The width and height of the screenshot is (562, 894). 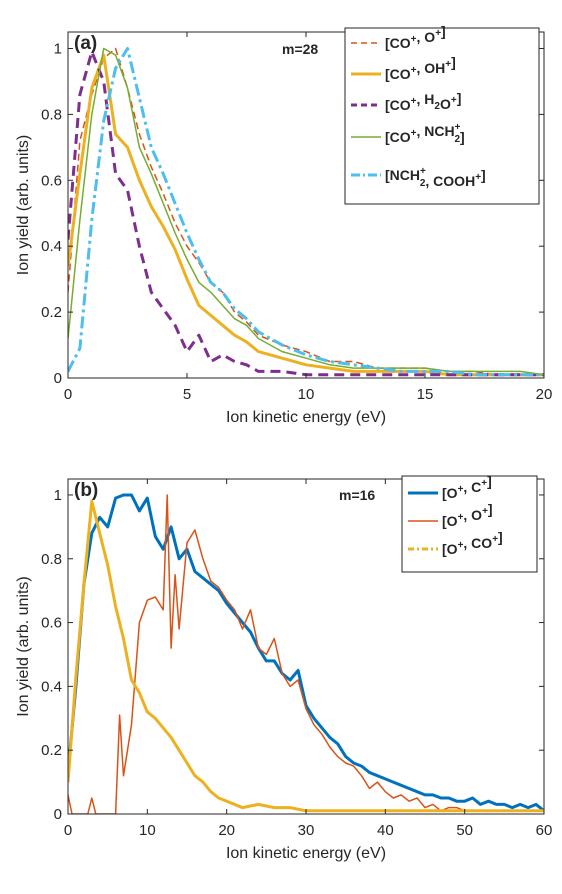 What do you see at coordinates (472, 543) in the screenshot?
I see `legend-label: [O+, CO+]` at bounding box center [472, 543].